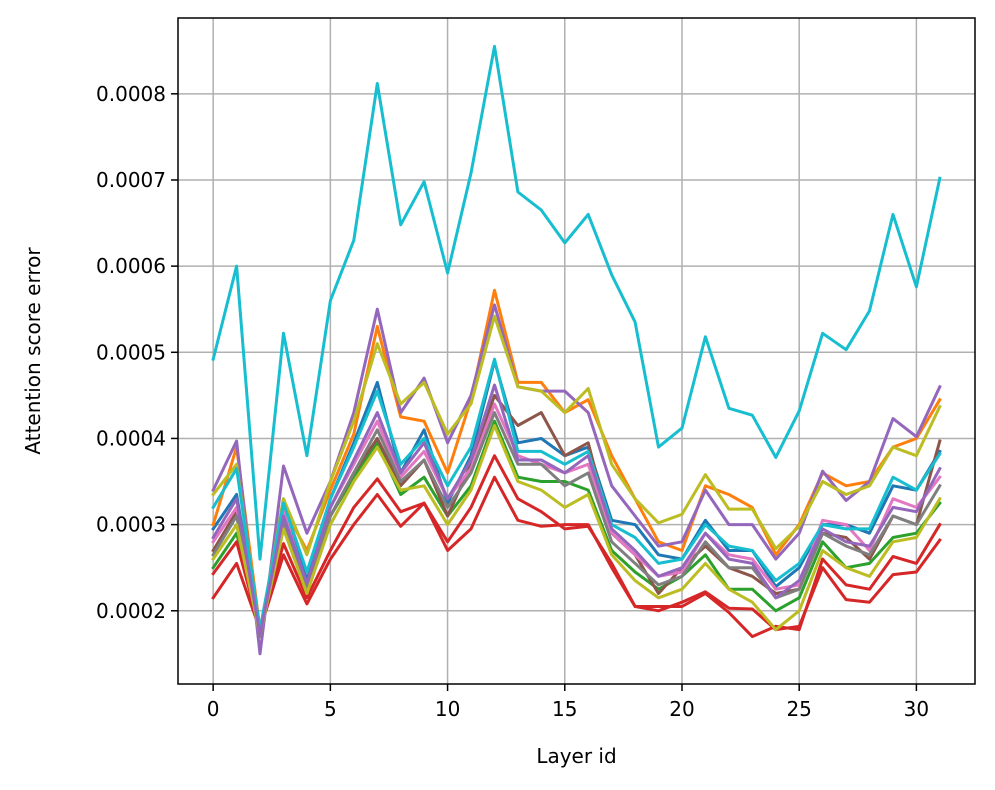 This screenshot has height=790, width=995. I want to click on x-tick-label: 20, so click(681, 709).